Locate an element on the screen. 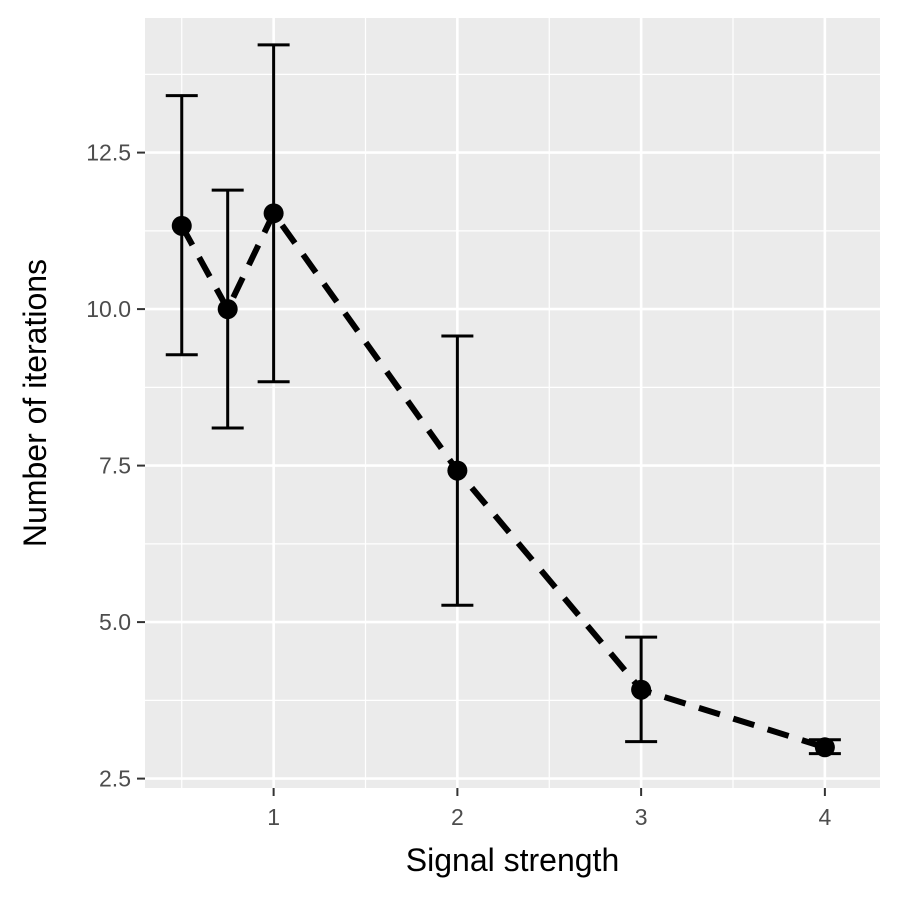 Image resolution: width=900 pixels, height=900 pixels. y-tick-label: 12.5 is located at coordinates (108, 153).